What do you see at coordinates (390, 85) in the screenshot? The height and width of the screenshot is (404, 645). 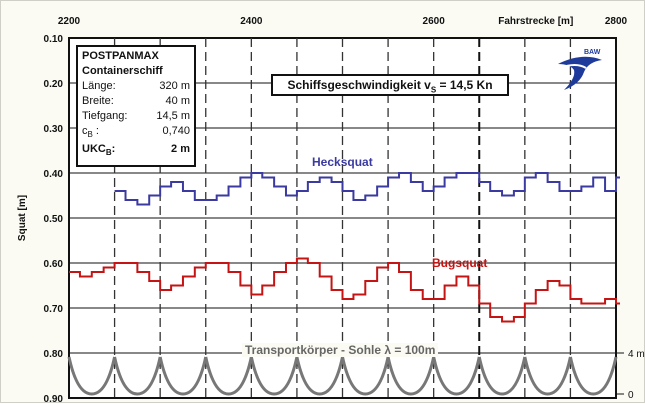 I see `speed-box: Schiffsgeschwindigkeit vS = 14,5 Kn` at bounding box center [390, 85].